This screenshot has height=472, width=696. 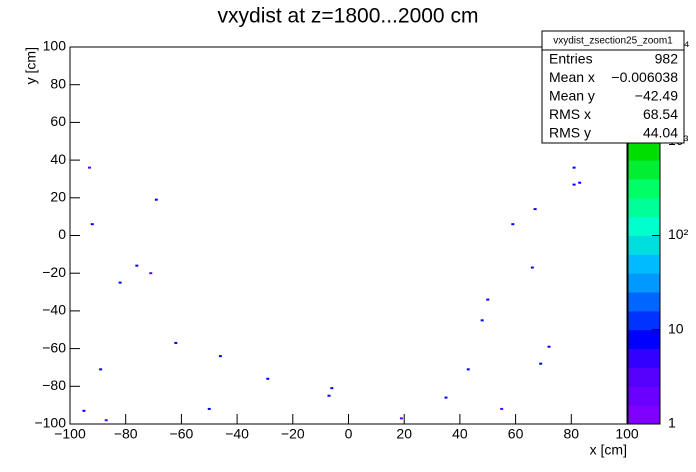 I want to click on x-tick-label: 80, so click(x=572, y=434).